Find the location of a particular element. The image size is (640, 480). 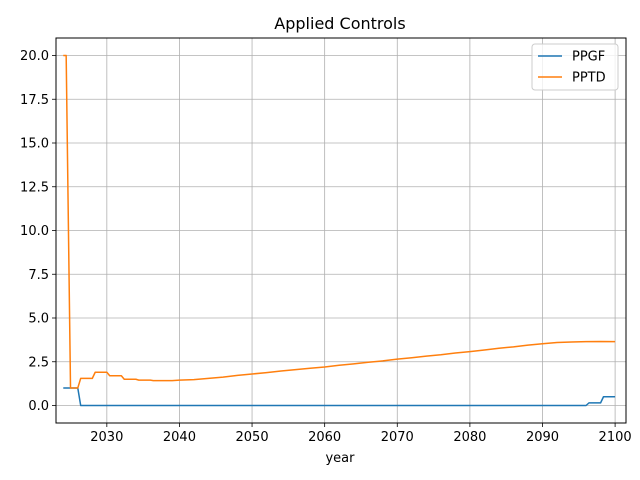

y-tick-label: 20.0 is located at coordinates (34, 56).